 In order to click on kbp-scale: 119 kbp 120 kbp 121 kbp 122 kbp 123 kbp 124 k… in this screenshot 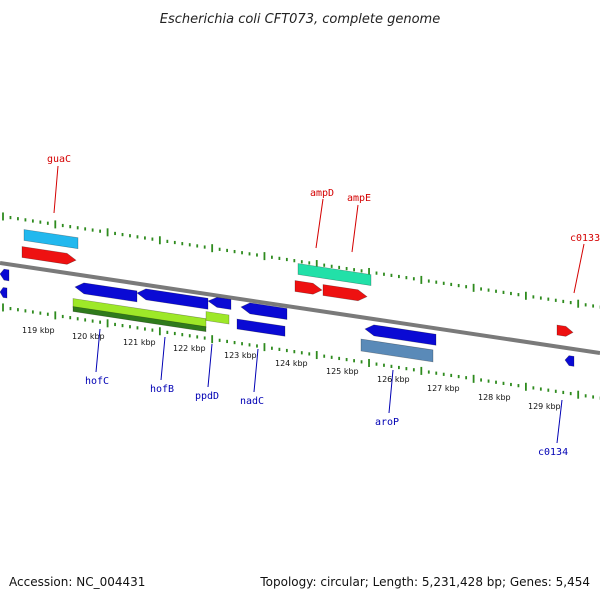, I will do `click(291, 368)`.